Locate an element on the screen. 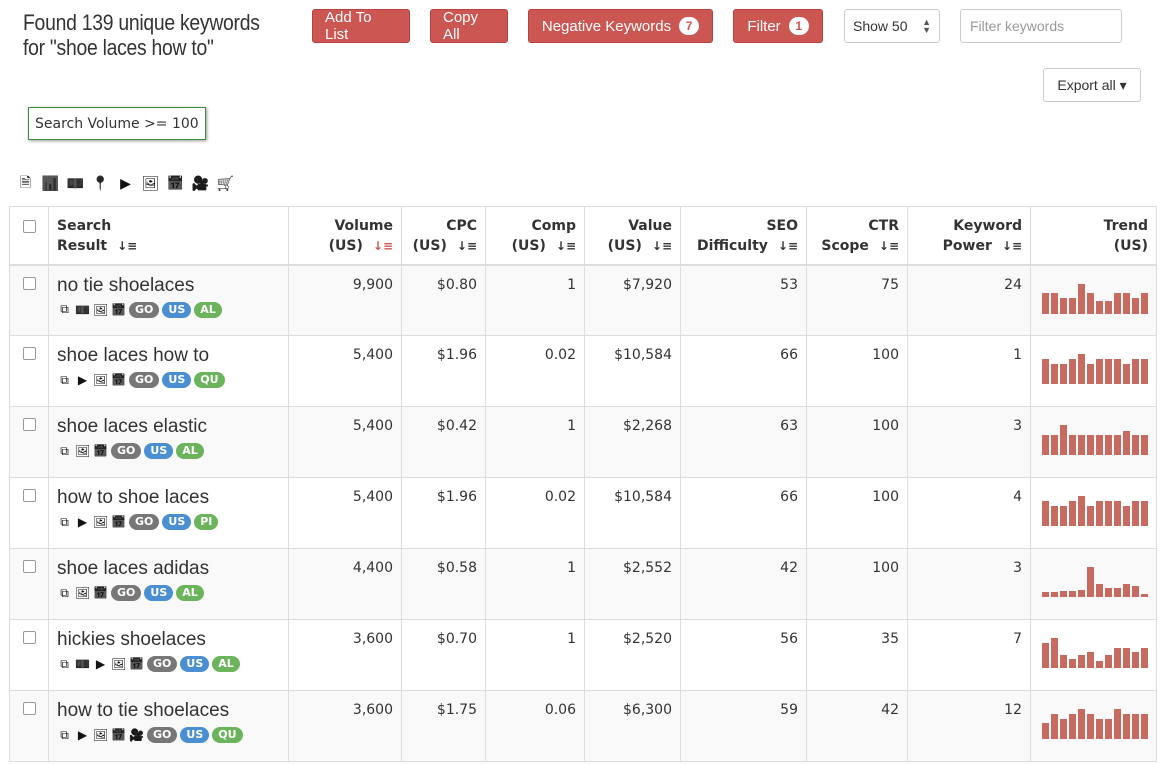 This screenshot has width=1161, height=764. keyword-link: shoe laces how to is located at coordinates (133, 355).